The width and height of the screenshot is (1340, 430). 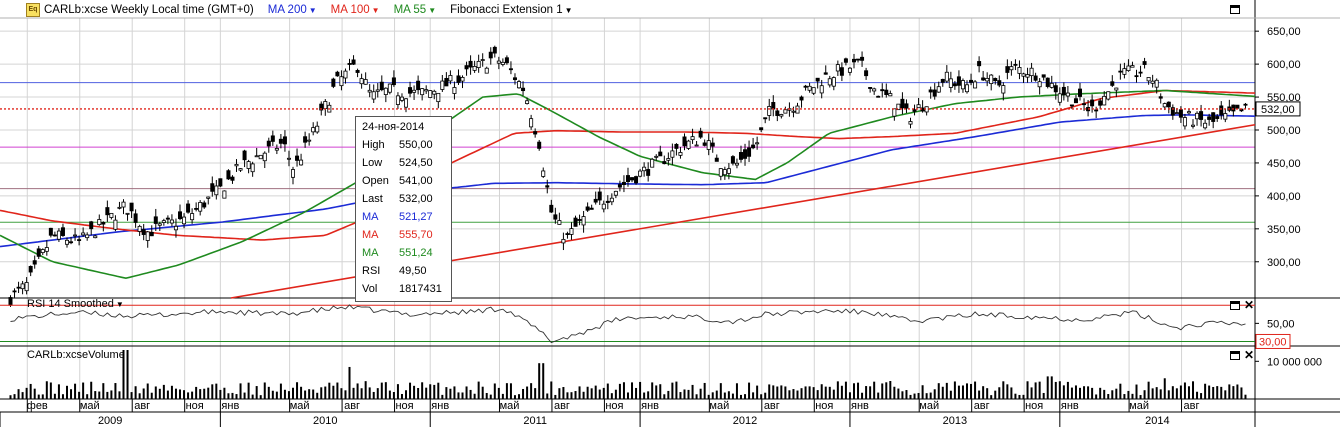 What do you see at coordinates (511, 10) in the screenshot?
I see `indicator-fibonacci: Fibonacci Extension 1 ▼` at bounding box center [511, 10].